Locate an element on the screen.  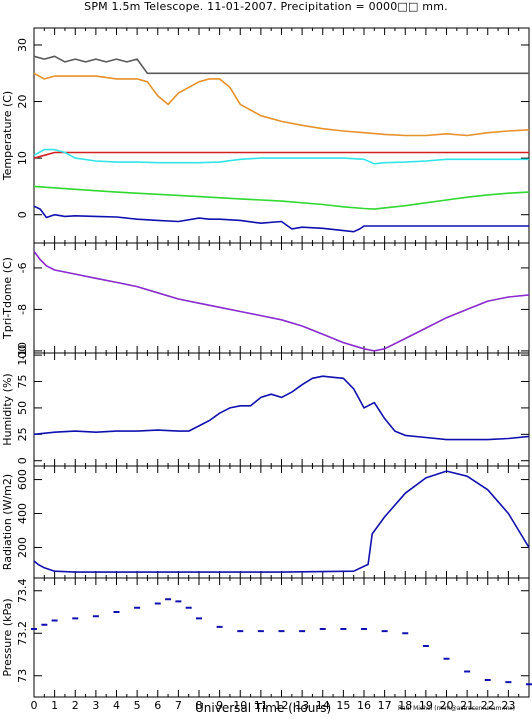
x-tick-label: 9 is located at coordinates (219, 705).